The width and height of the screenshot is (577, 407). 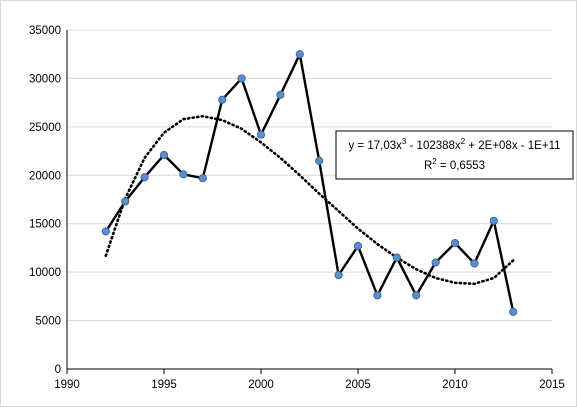 I want to click on x-tick-label: 1995, so click(x=164, y=385).